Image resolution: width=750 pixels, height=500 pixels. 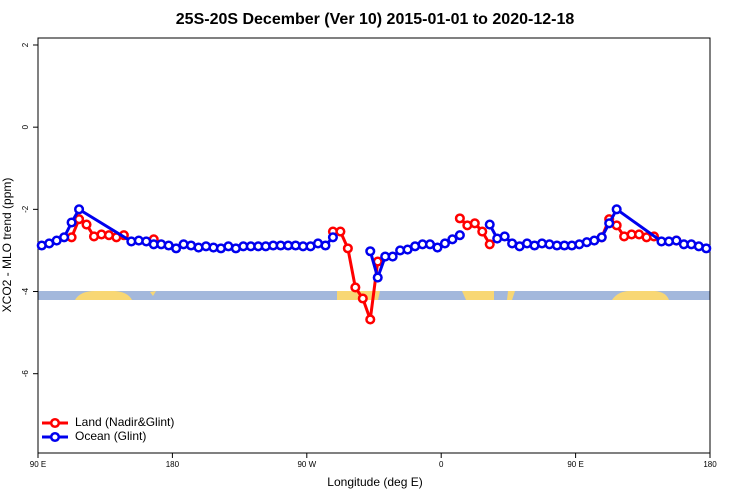 I want to click on x-axis-label: Longitude (deg E), so click(x=374, y=482).